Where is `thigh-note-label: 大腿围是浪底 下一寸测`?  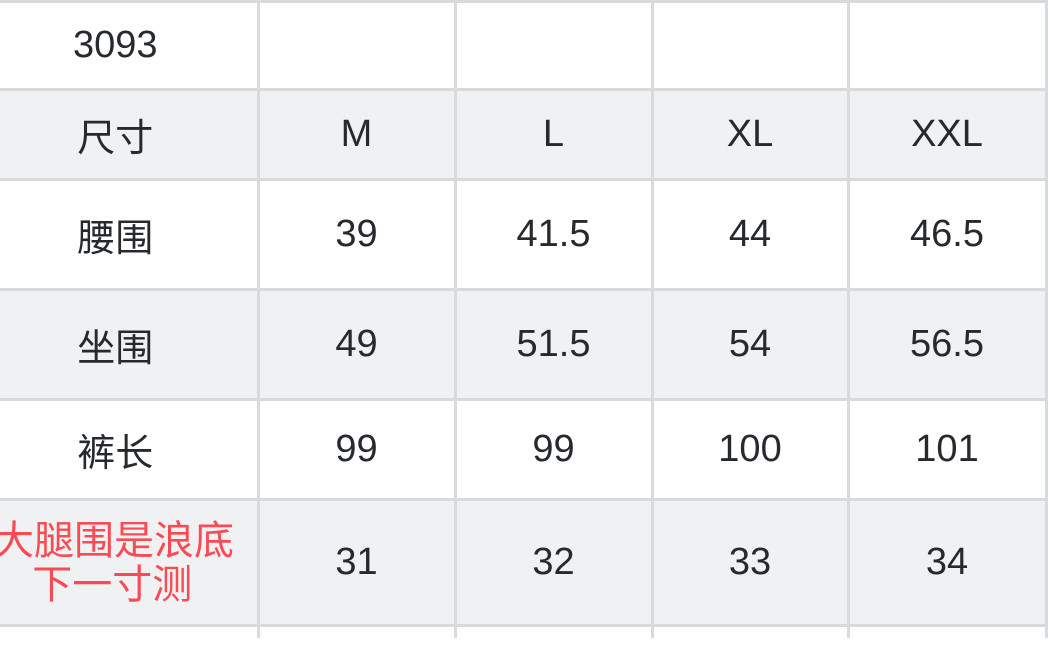
thigh-note-label: 大腿围是浪底 下一寸测 is located at coordinates (130, 562).